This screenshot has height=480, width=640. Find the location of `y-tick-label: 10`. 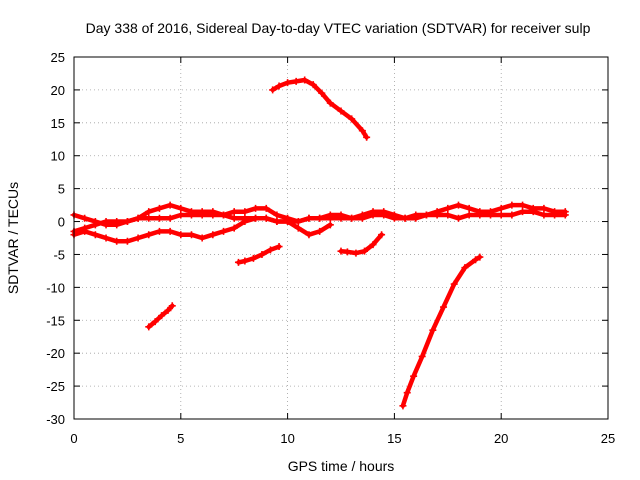

y-tick-label: 10 is located at coordinates (58, 156).